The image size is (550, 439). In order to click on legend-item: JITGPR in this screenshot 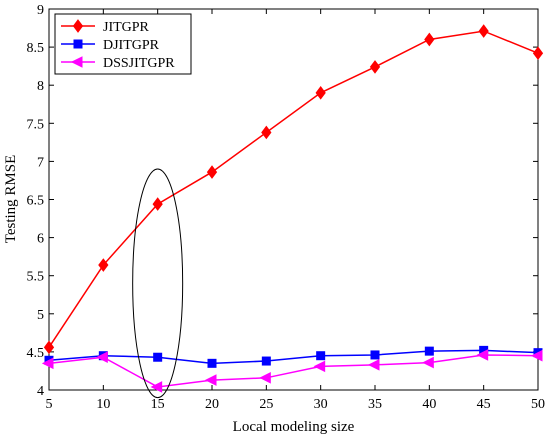, I will do `click(105, 27)`.